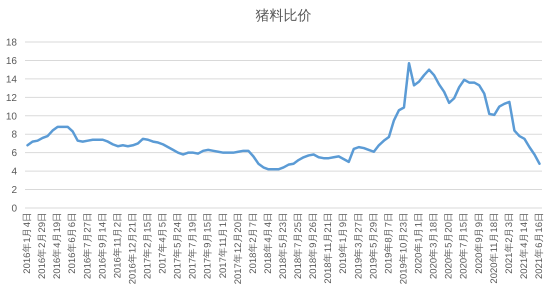  What do you see at coordinates (464, 245) in the screenshot?
I see `x-tick-label: 2020年7月15日` at bounding box center [464, 245].